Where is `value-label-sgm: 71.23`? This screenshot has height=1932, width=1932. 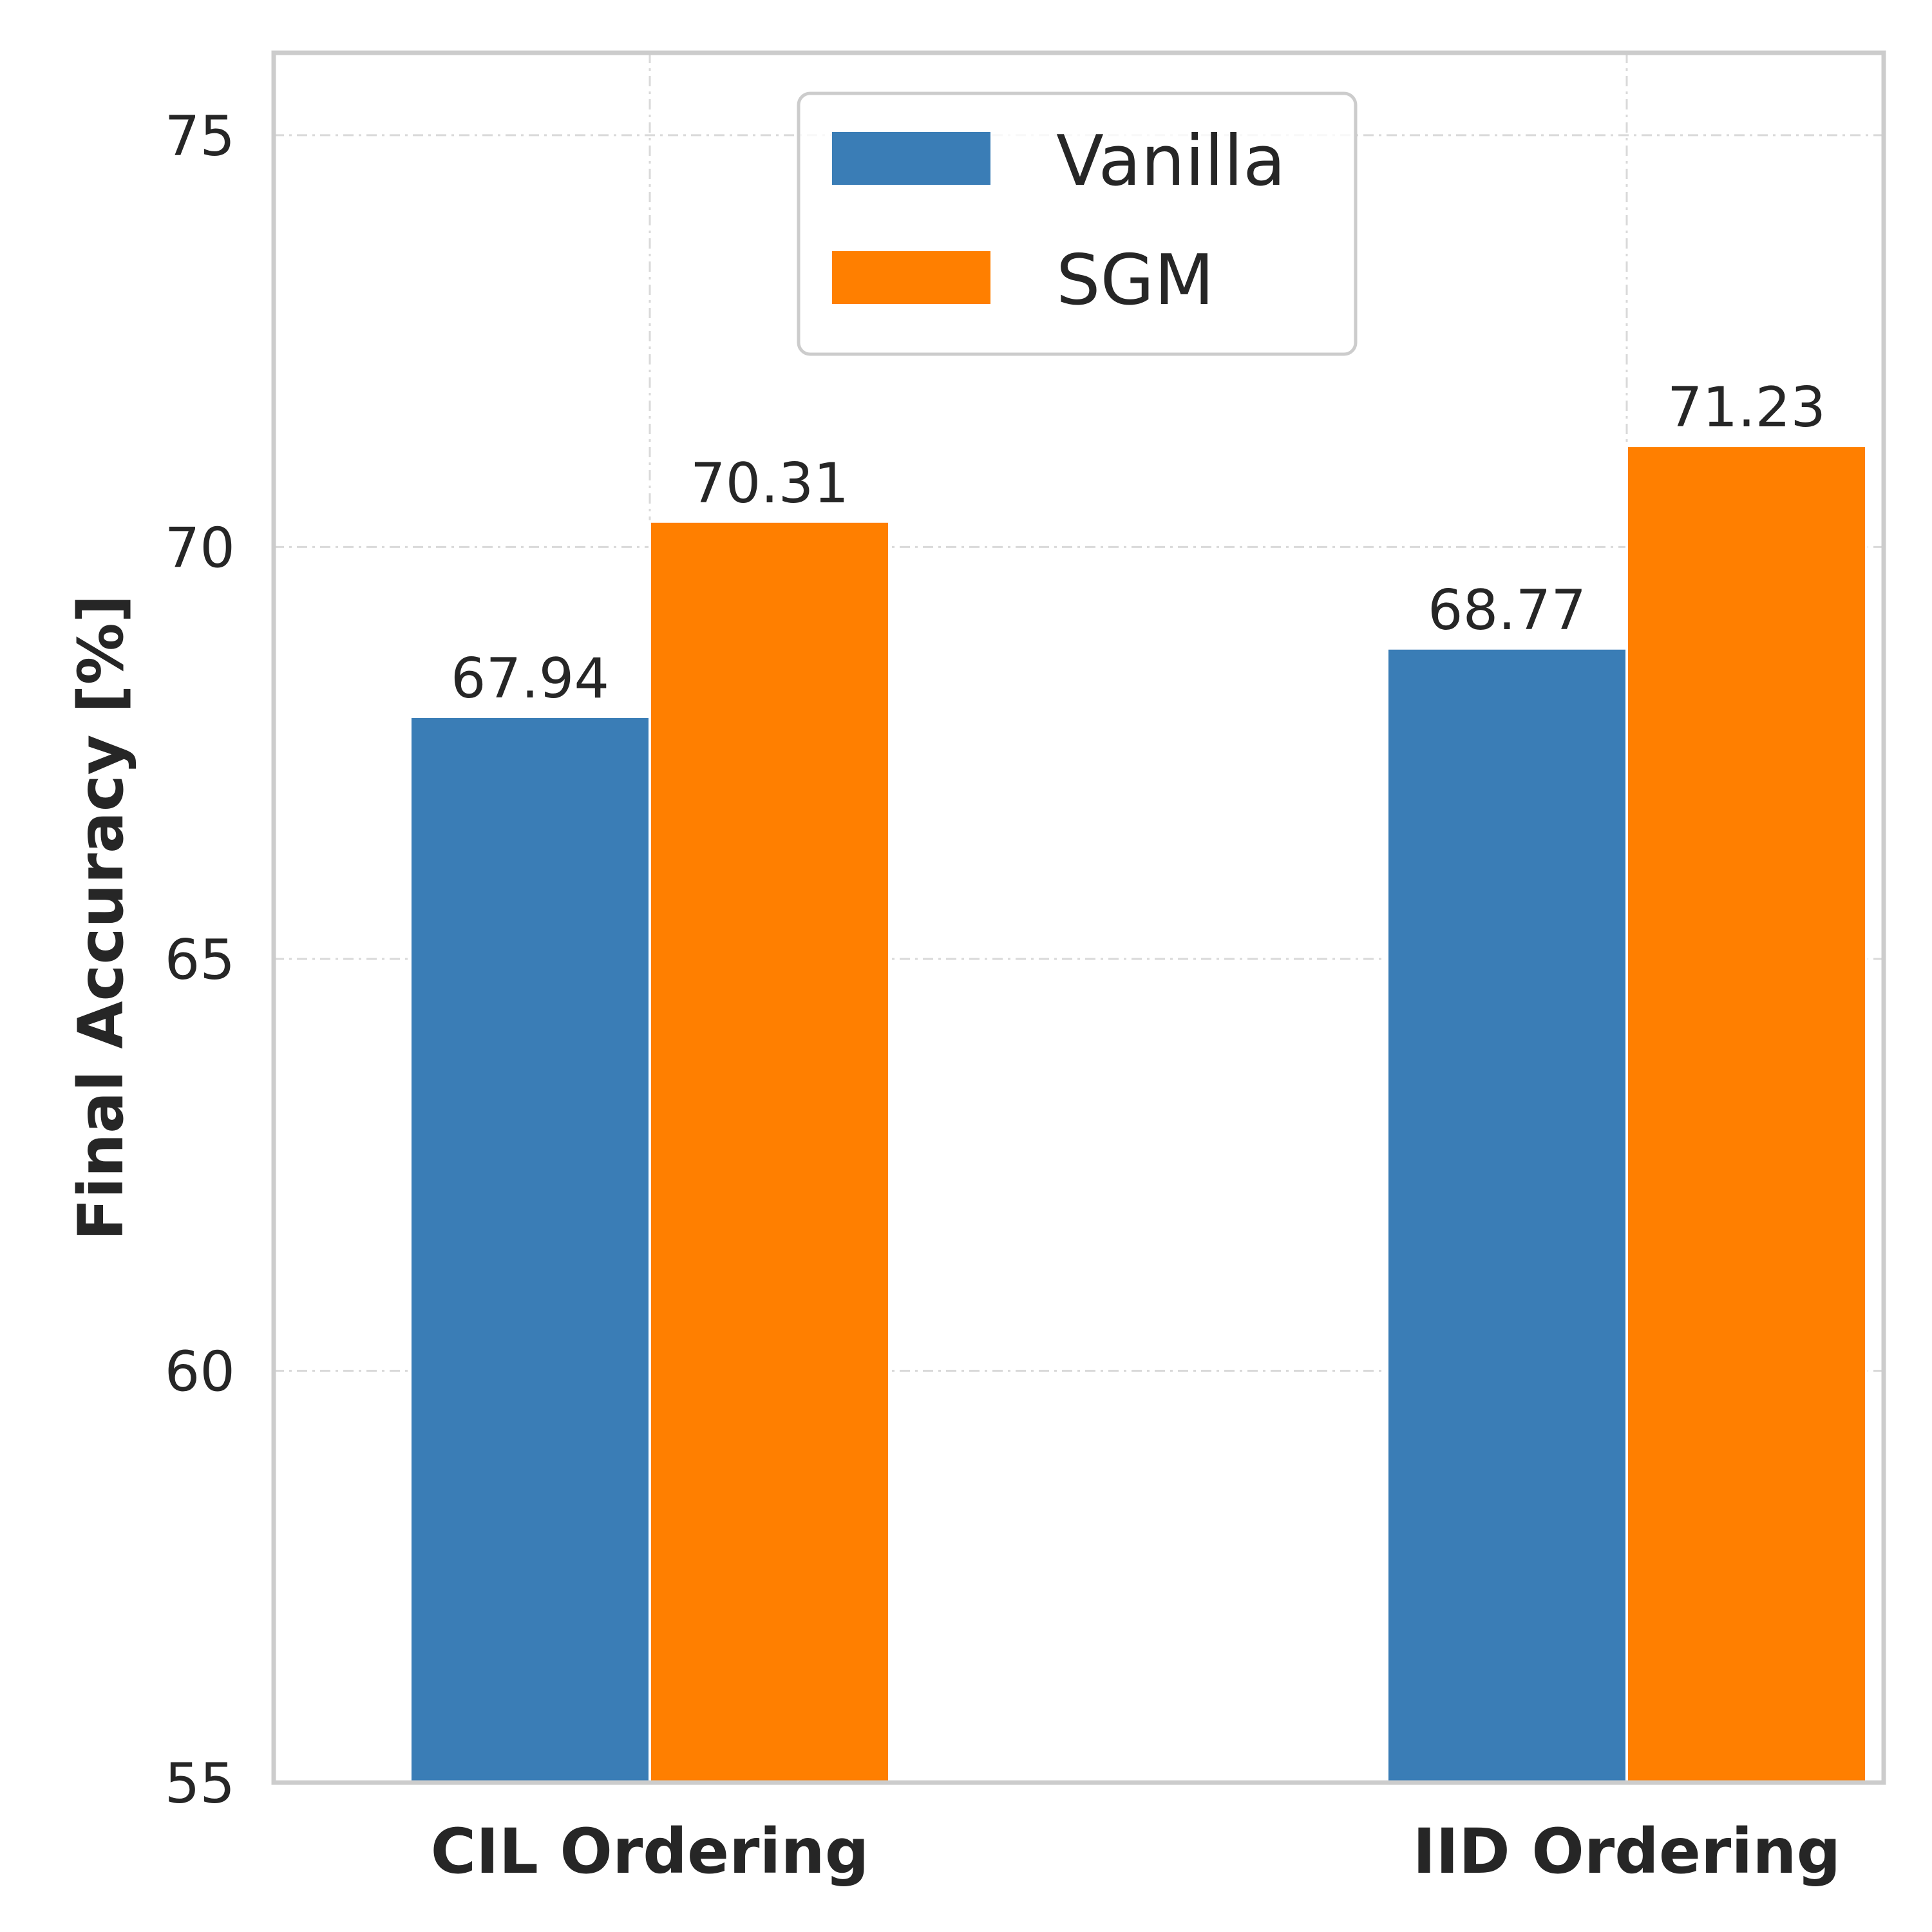
value-label-sgm: 71.23 is located at coordinates (1746, 407).